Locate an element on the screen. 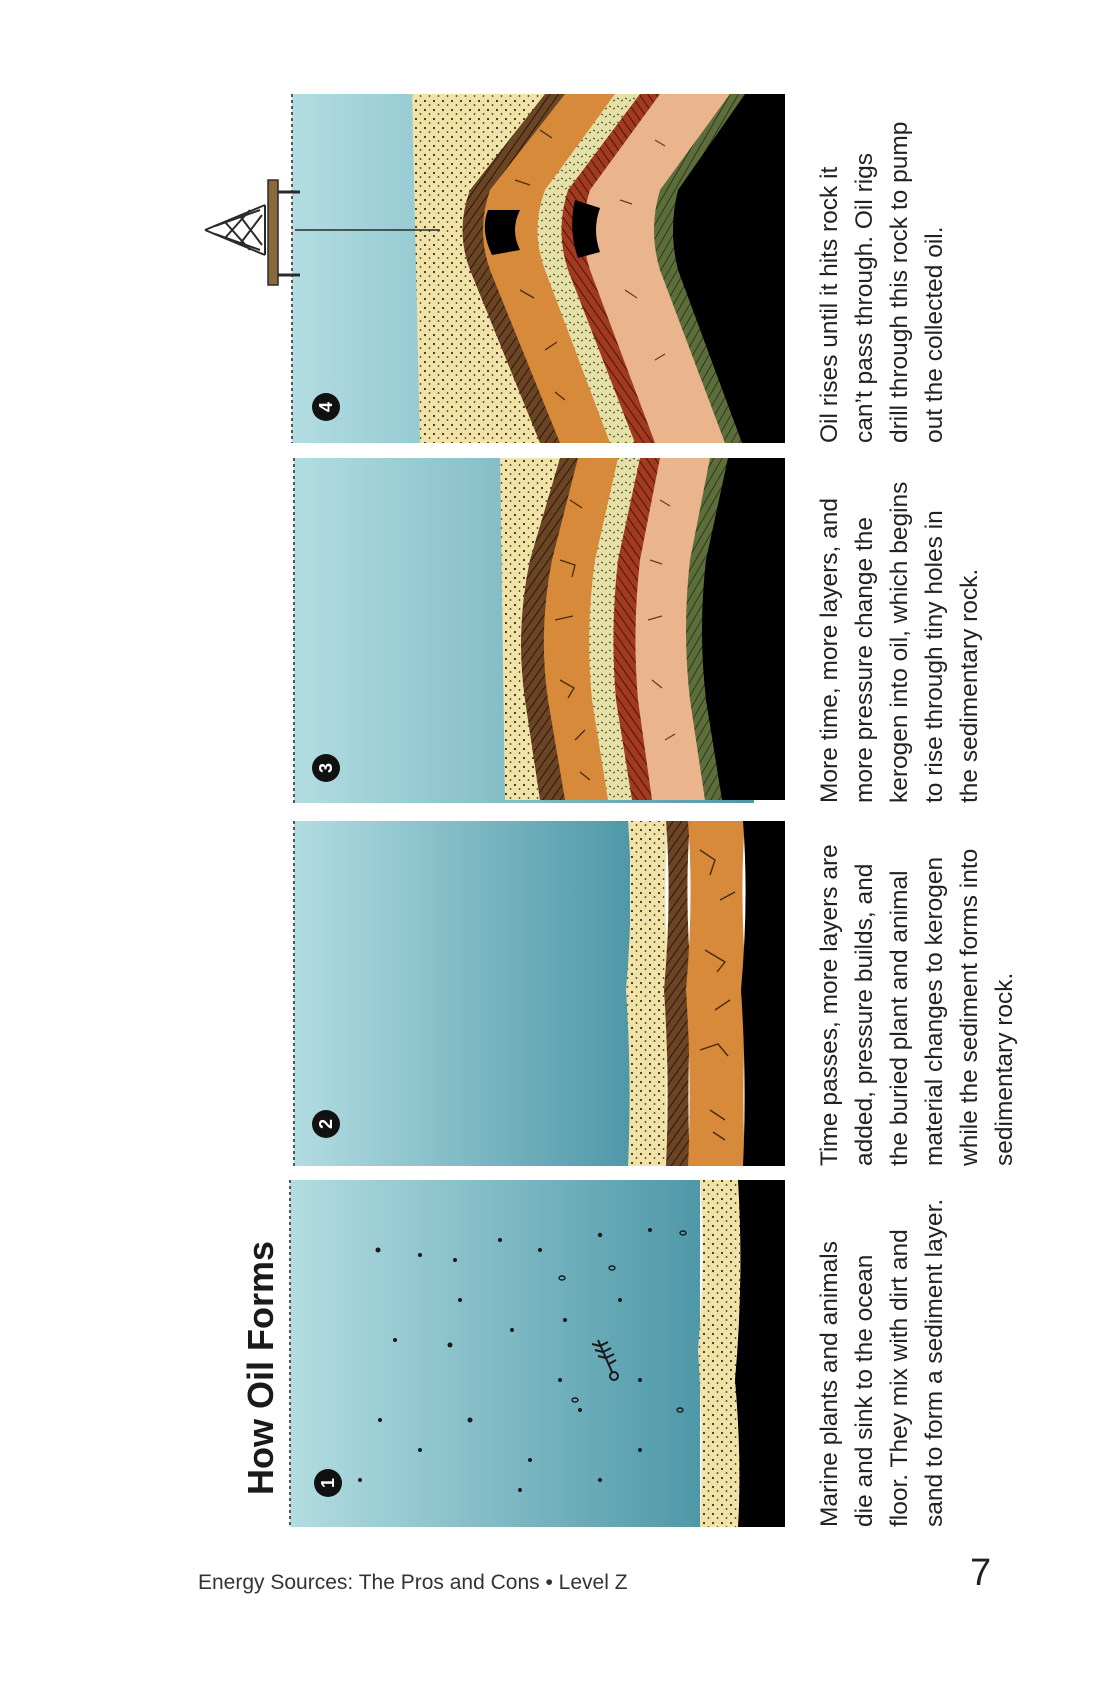  caption-line: Time passes, more layers are is located at coordinates (829, 1005).